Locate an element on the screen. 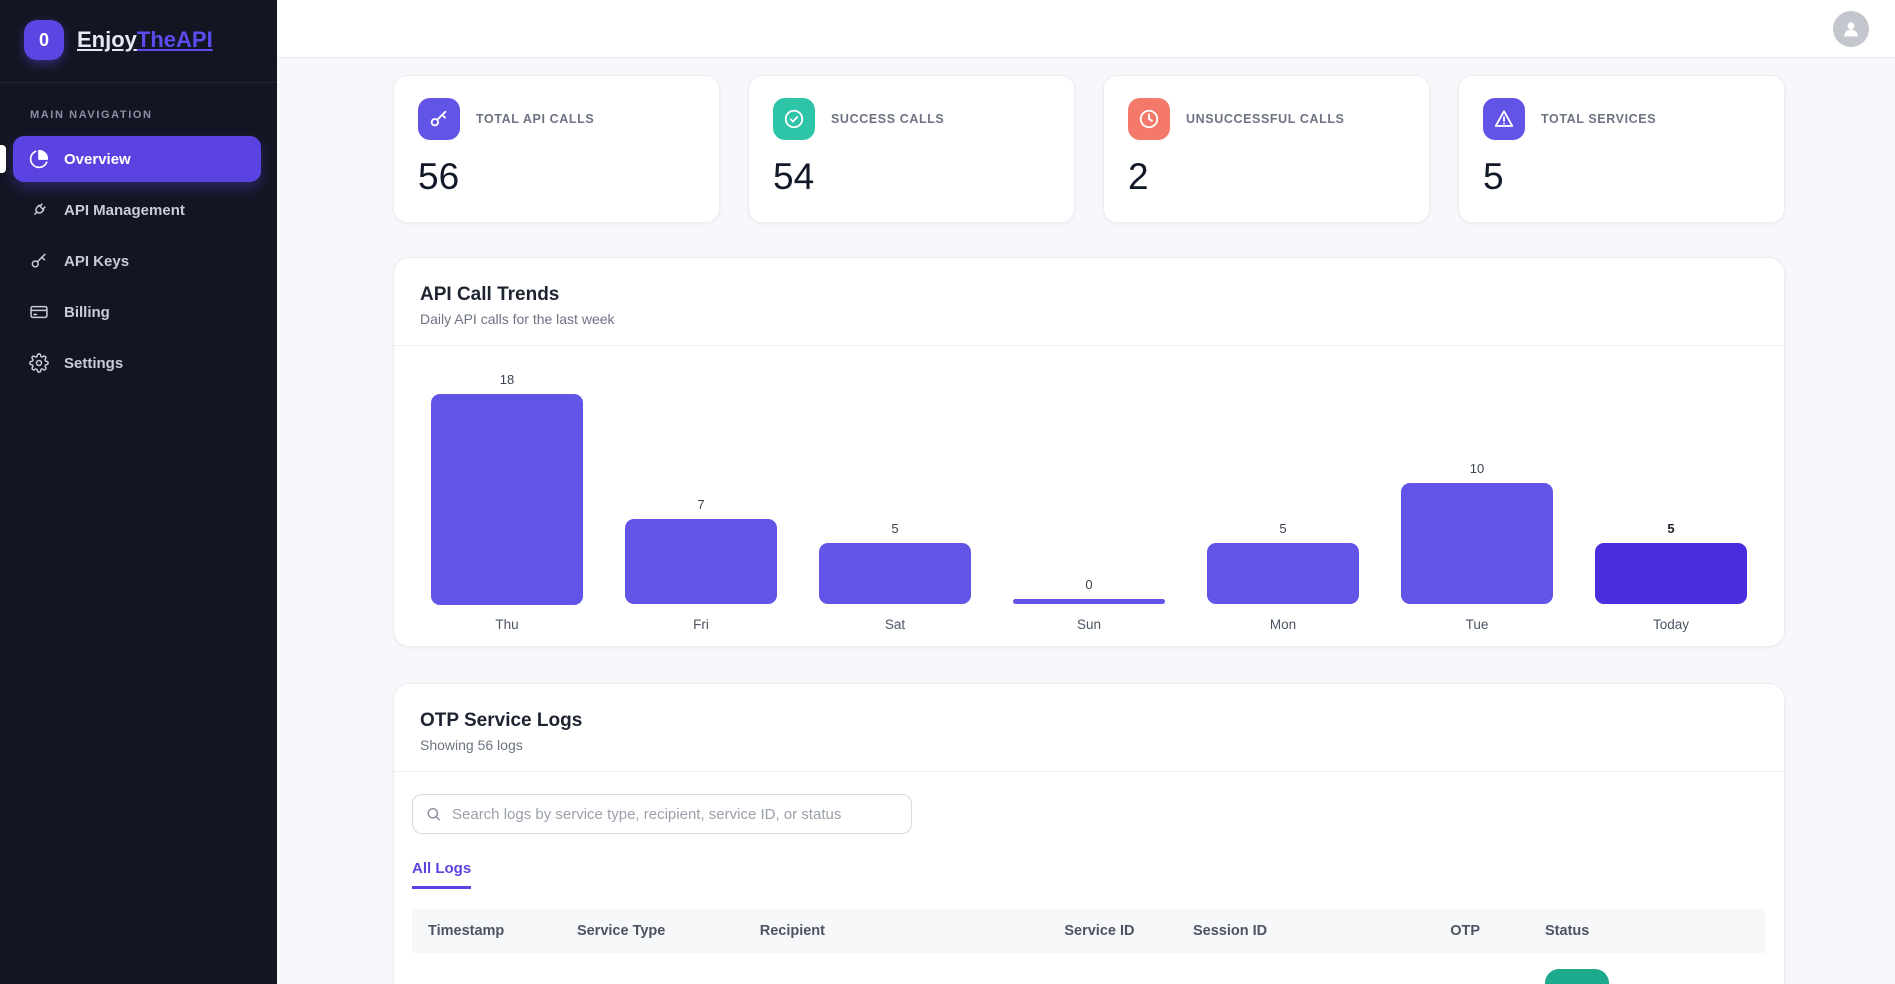  stat-card-success-calls: SUCCESS CALLS 54 is located at coordinates (911, 149).